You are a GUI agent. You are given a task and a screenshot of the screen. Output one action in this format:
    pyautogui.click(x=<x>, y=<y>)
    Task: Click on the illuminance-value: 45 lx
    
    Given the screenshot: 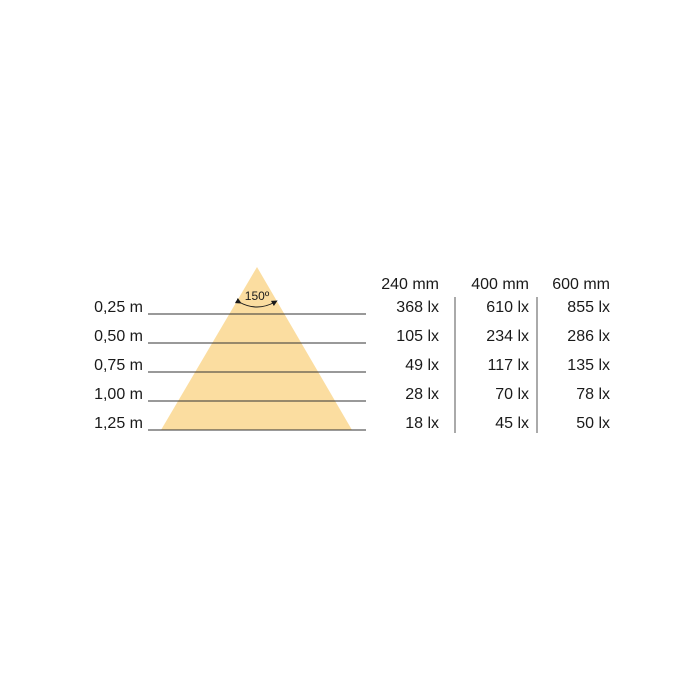 What is the action you would take?
    pyautogui.click(x=512, y=423)
    